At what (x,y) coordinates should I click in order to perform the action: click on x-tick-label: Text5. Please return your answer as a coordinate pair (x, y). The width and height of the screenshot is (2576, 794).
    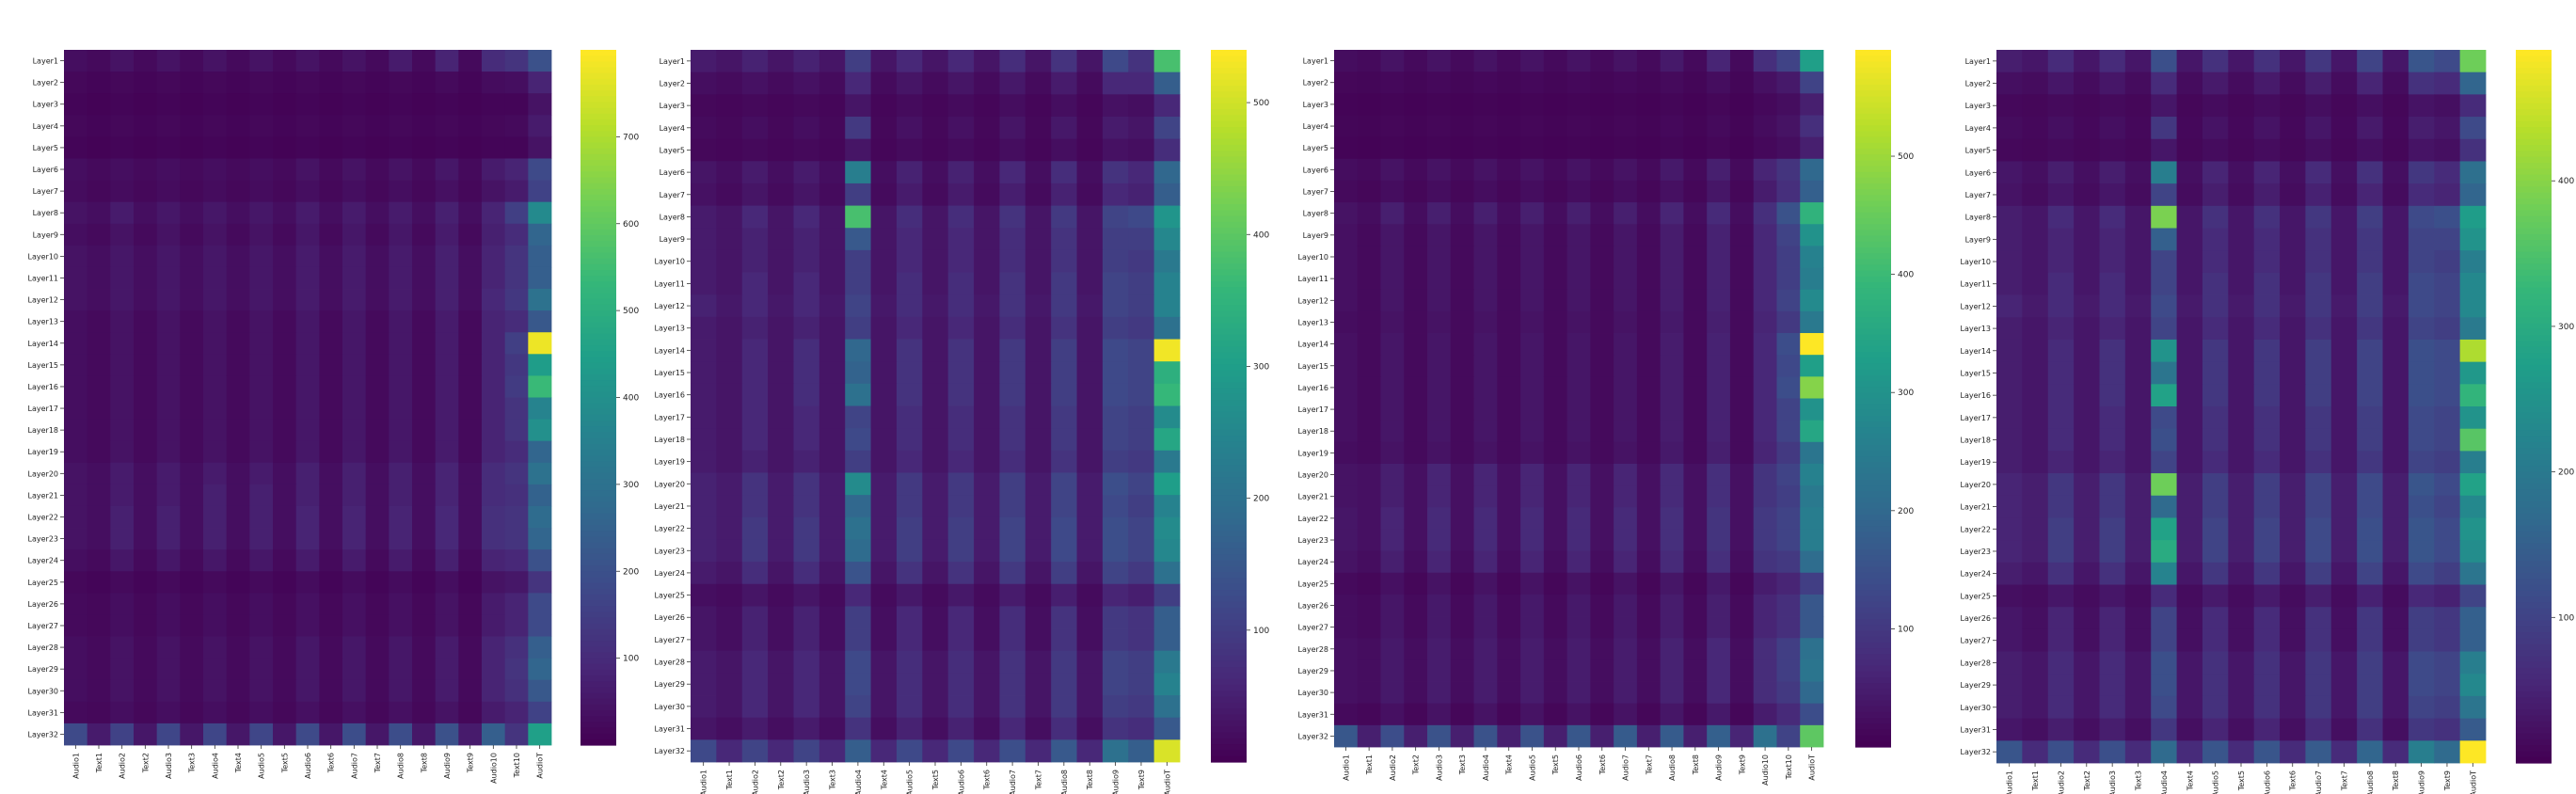
    Looking at the image, I should click on (936, 780).